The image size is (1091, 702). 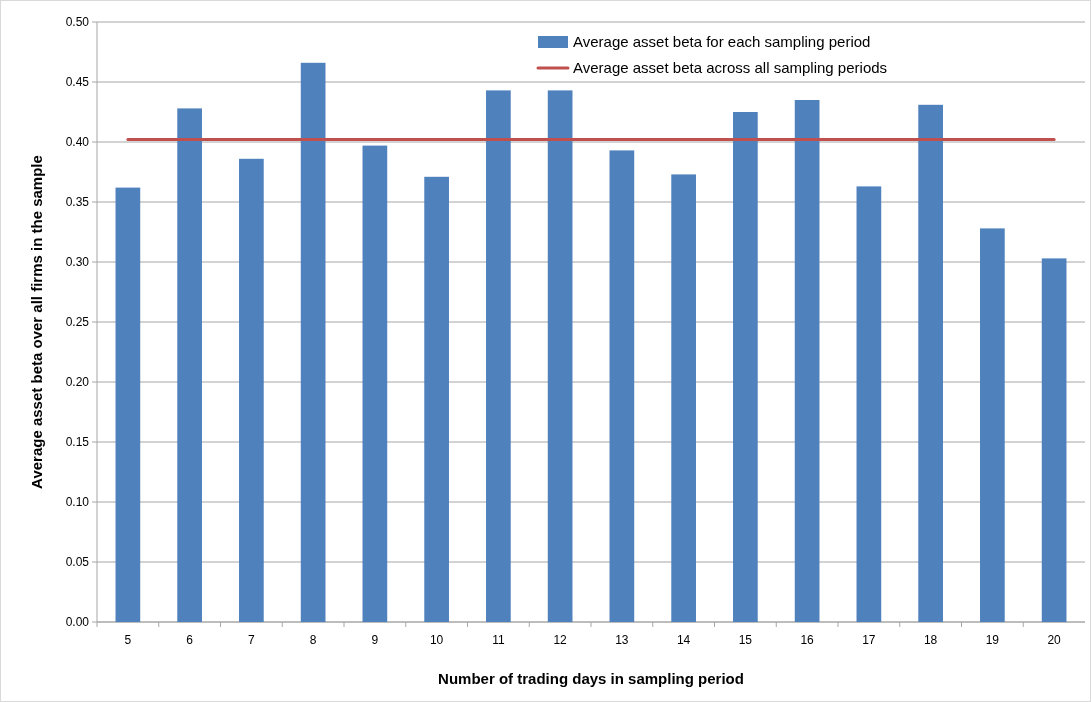 I want to click on y-tick-label: 0.35, so click(x=77, y=202).